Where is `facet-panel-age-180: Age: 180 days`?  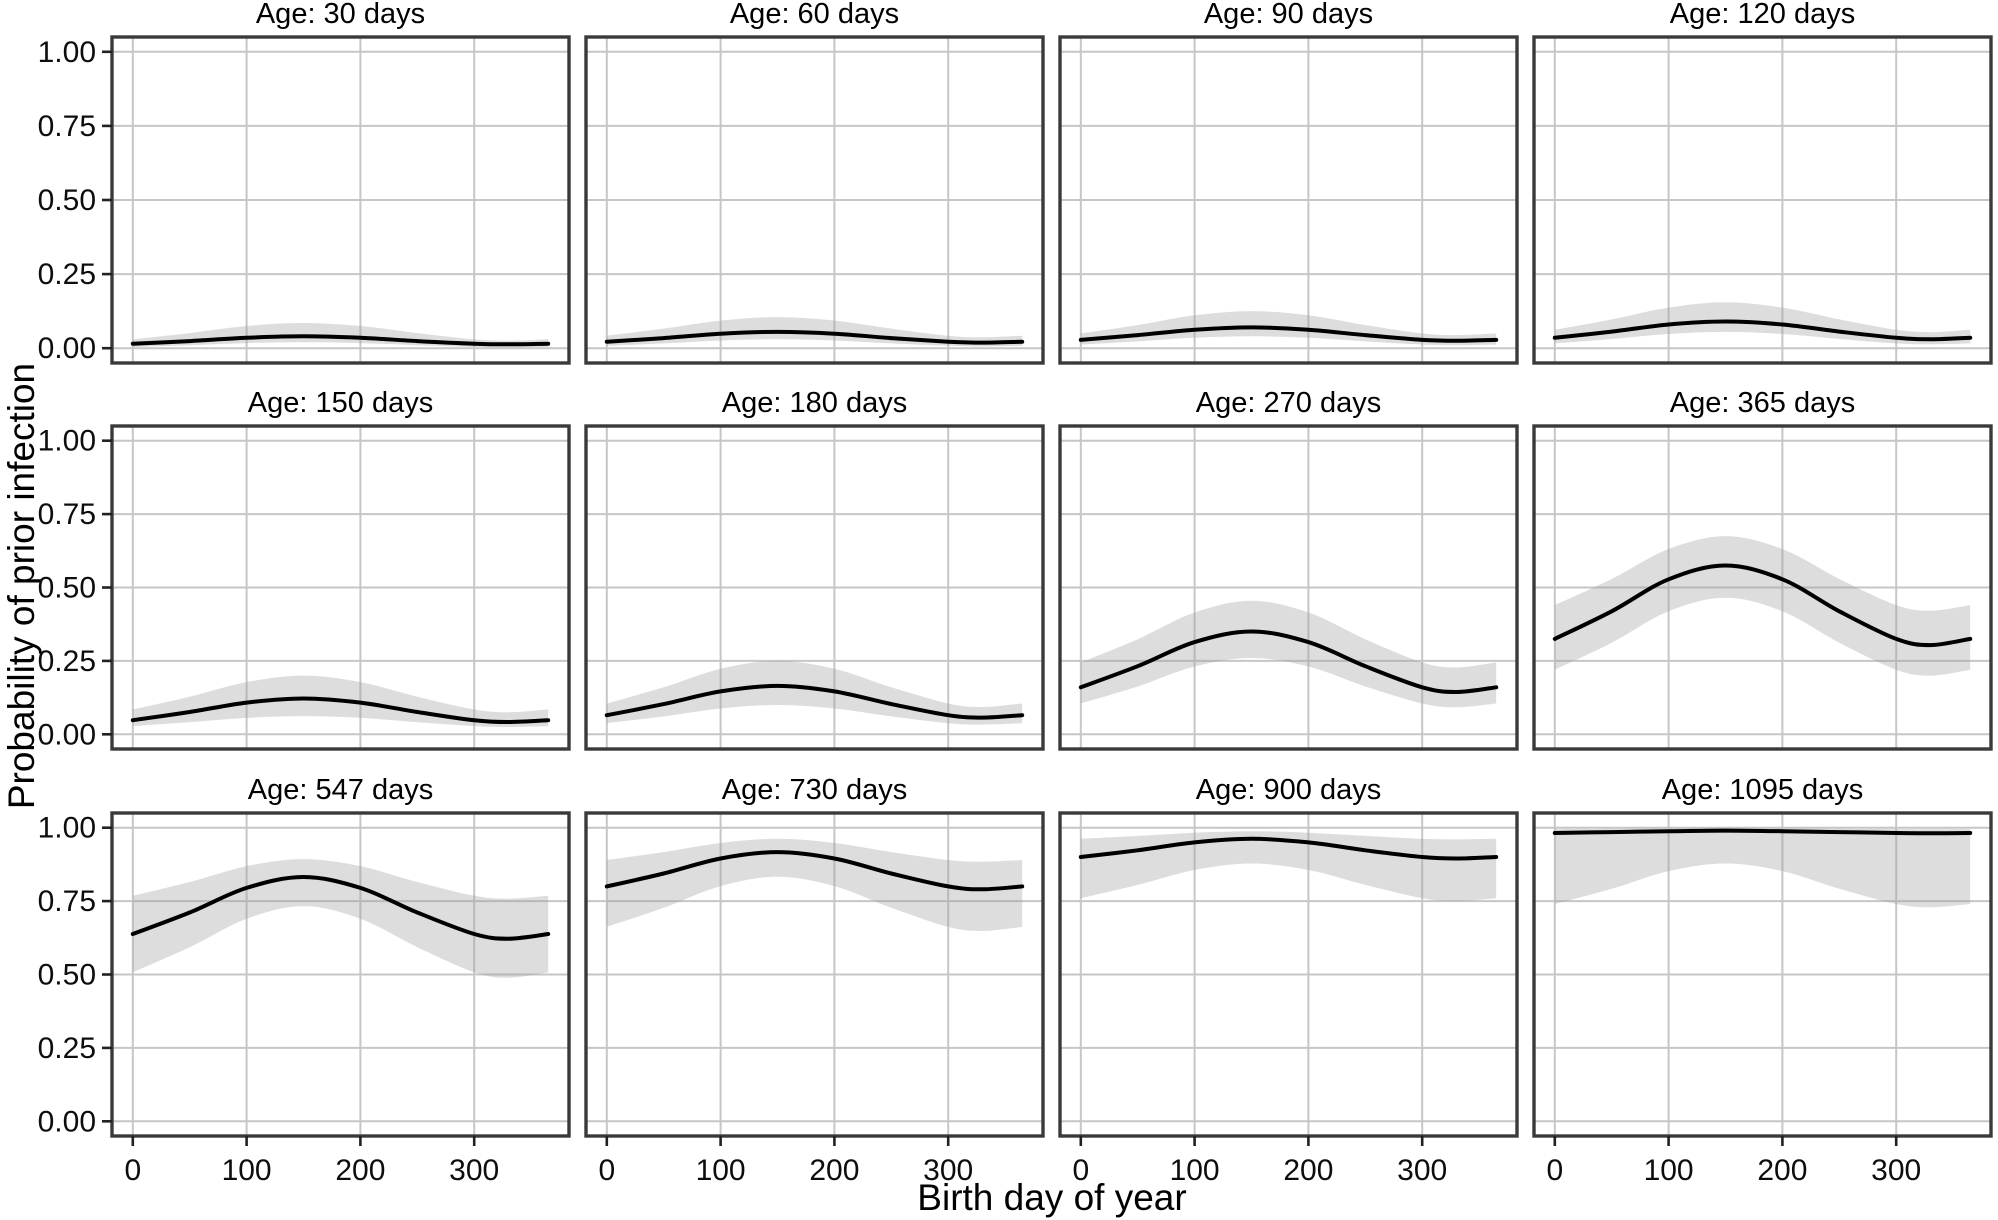 facet-panel-age-180: Age: 180 days is located at coordinates (814, 569).